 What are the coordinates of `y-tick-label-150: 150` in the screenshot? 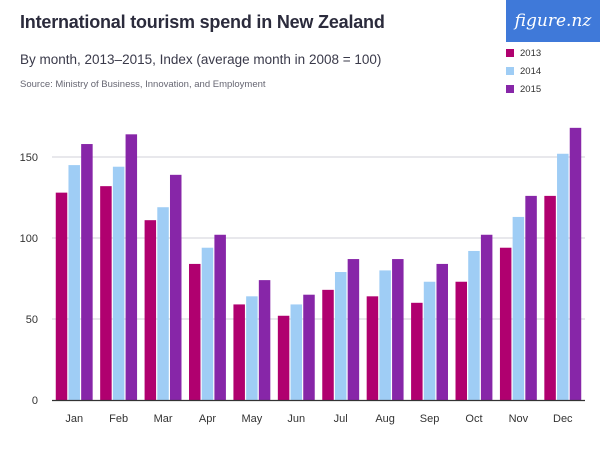 It's located at (29, 158).